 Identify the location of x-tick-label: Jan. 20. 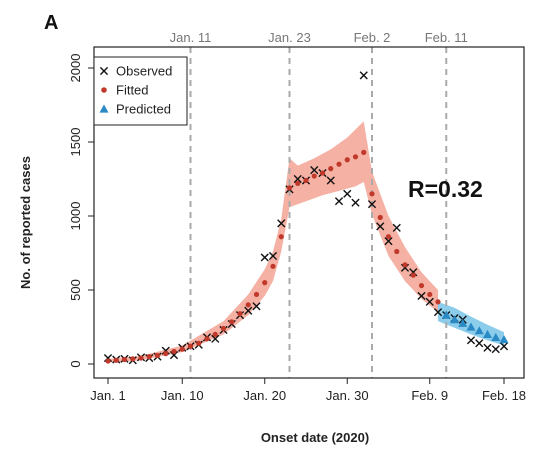
(264, 395).